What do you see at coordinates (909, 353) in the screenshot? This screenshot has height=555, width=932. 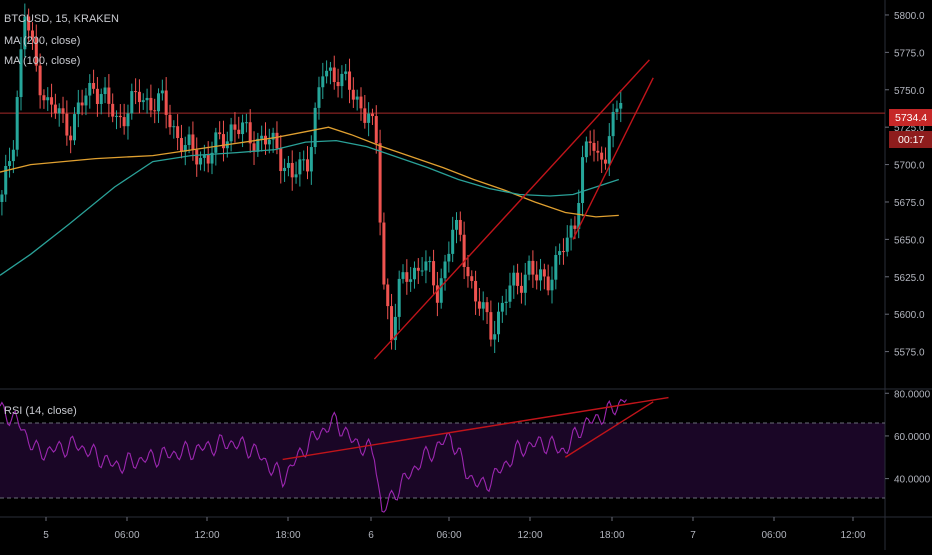 I see `price-axis-label: 5575.0` at bounding box center [909, 353].